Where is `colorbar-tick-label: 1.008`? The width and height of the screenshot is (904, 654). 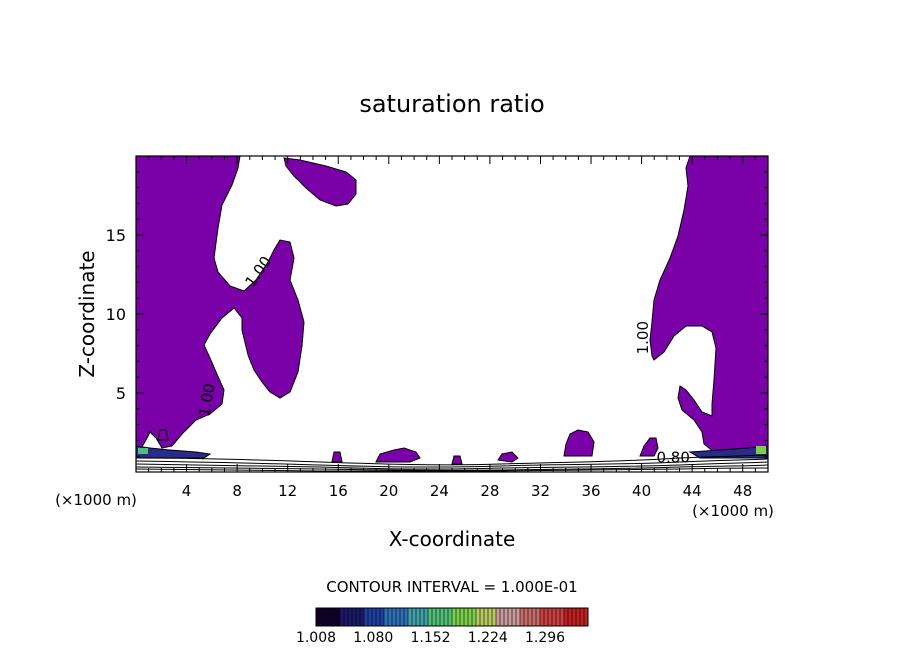 colorbar-tick-label: 1.008 is located at coordinates (316, 638).